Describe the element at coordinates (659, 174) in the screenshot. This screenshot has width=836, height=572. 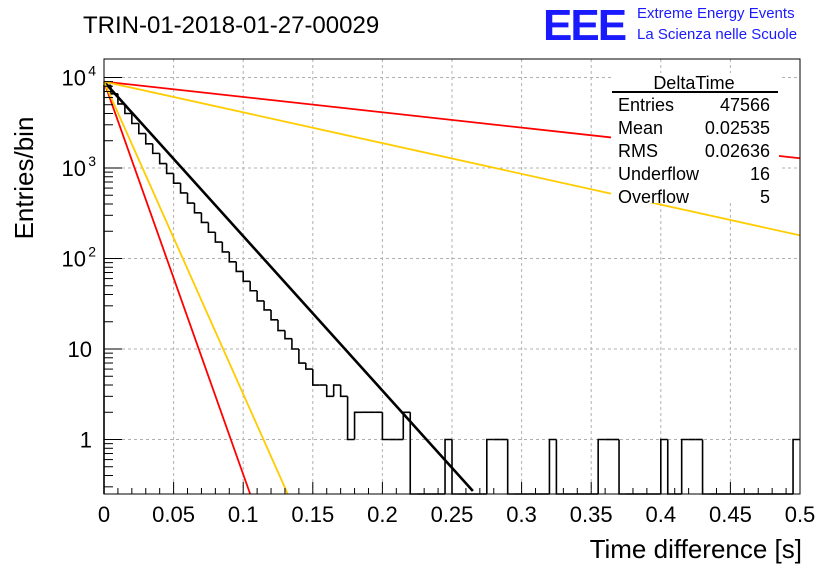
I see `stats-row-label: Underflow` at that location.